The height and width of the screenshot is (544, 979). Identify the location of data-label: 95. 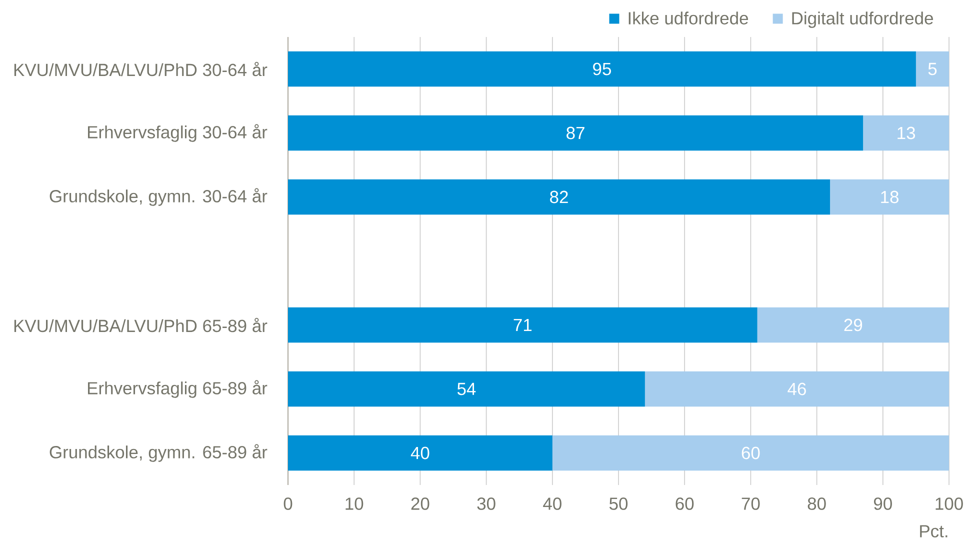
(602, 69).